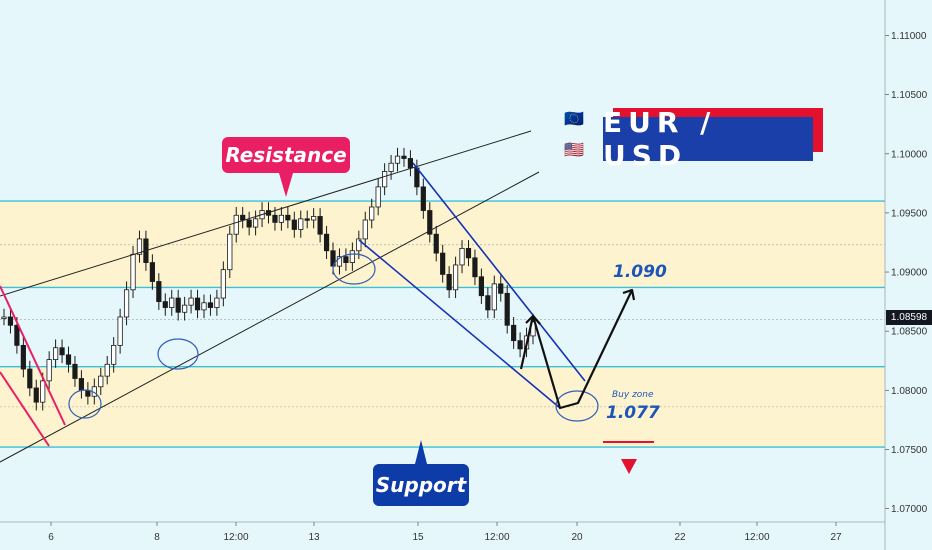 The height and width of the screenshot is (550, 932). Describe the element at coordinates (421, 452) in the screenshot. I see `support-pointer-icon` at that location.